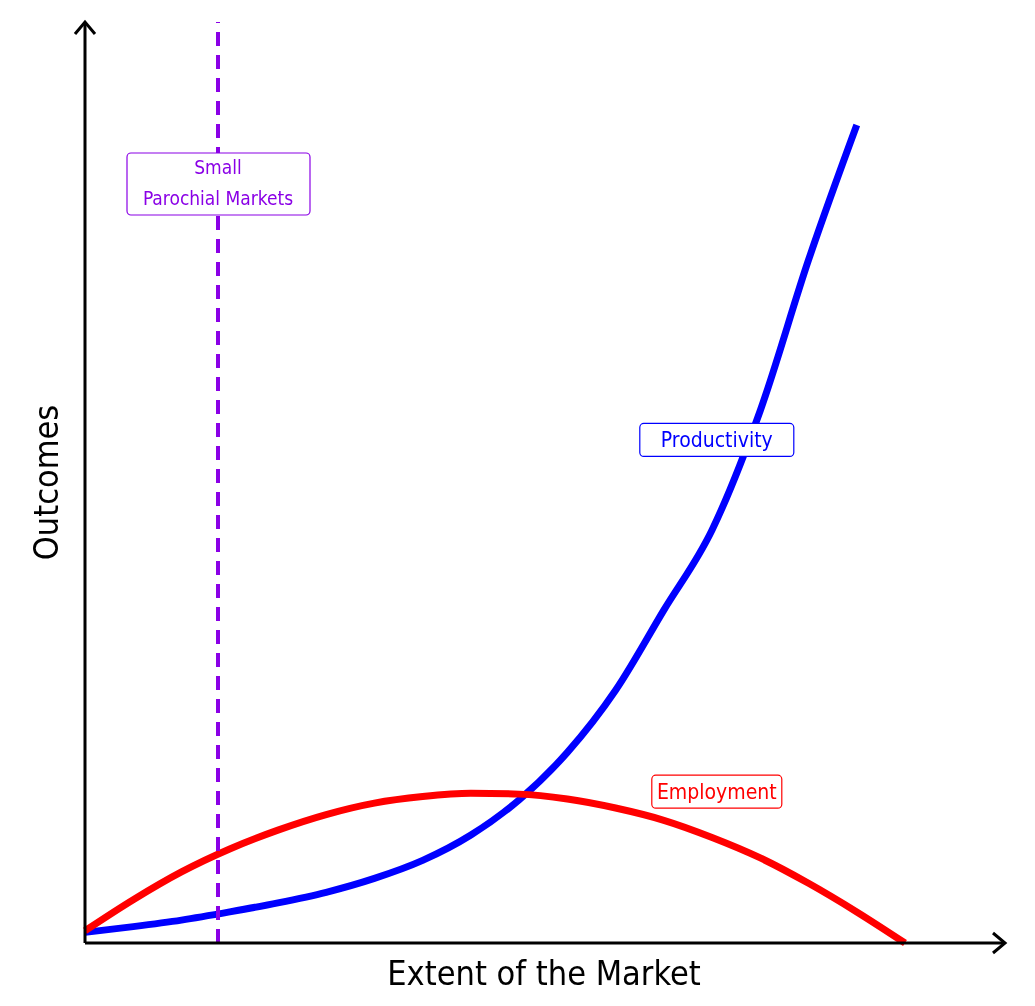 The width and height of the screenshot is (1035, 1006). I want to click on y-axis-title: Outcomes, so click(46, 482).